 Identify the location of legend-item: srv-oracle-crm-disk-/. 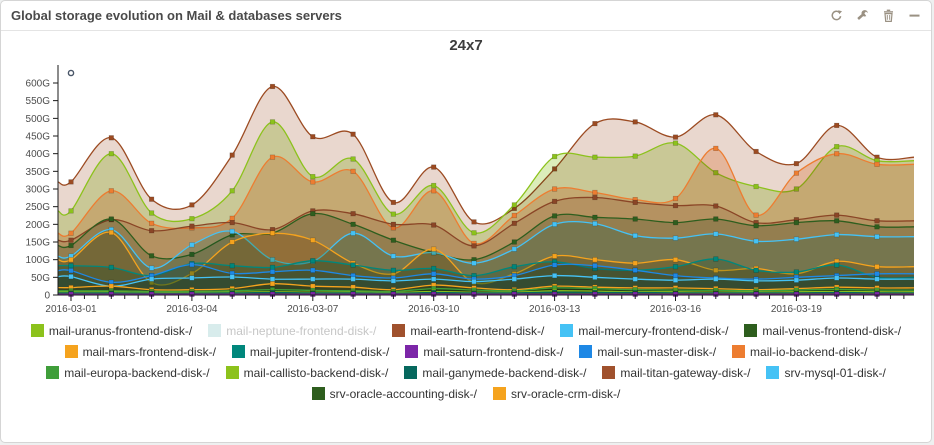
(556, 394).